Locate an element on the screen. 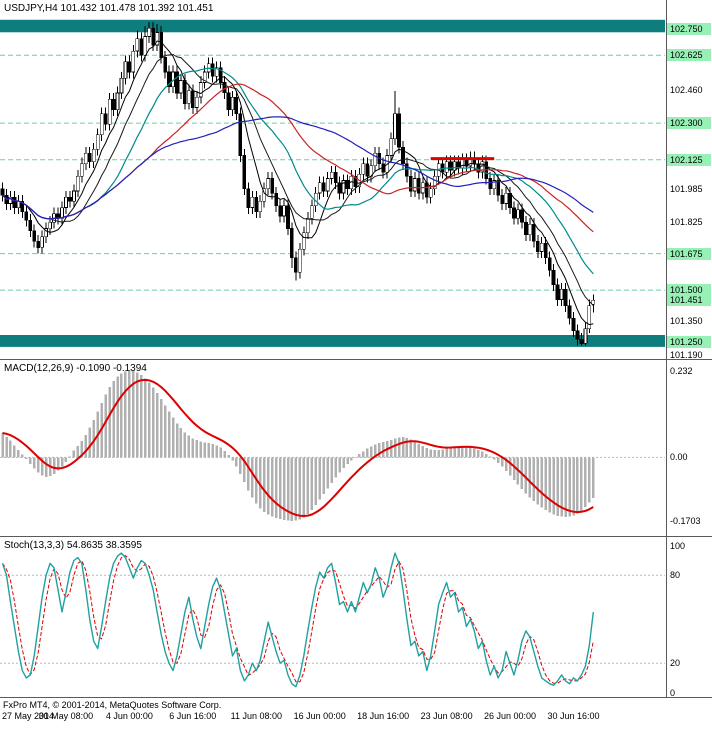 This screenshot has width=712, height=729. time-axis-label: 4 Jun 00:00 is located at coordinates (129, 716).